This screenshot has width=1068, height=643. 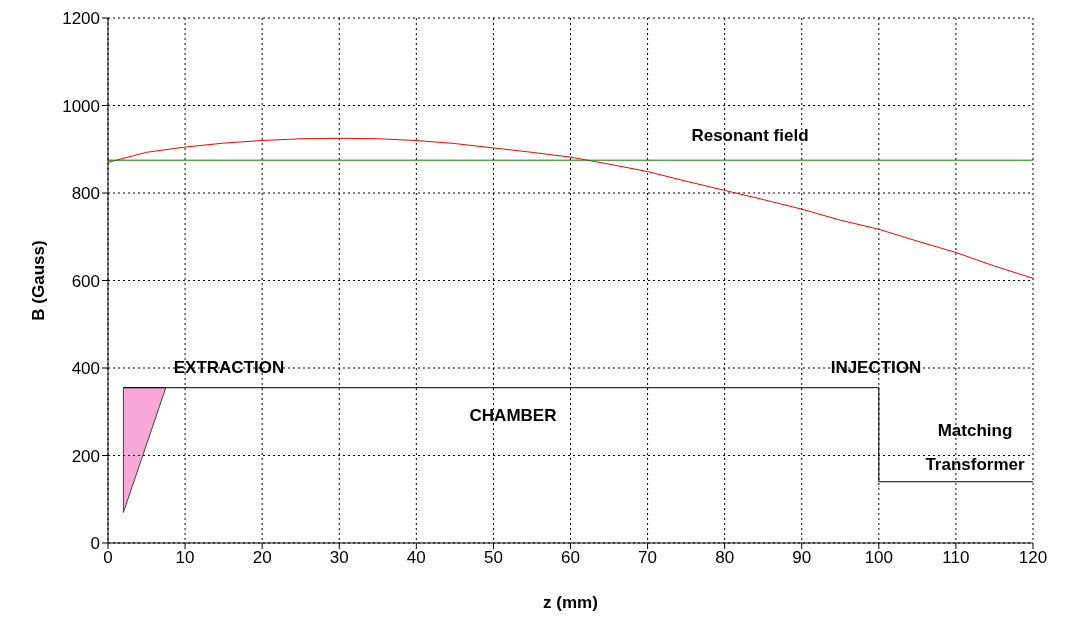 I want to click on annotation: CHAMBER, so click(x=513, y=415).